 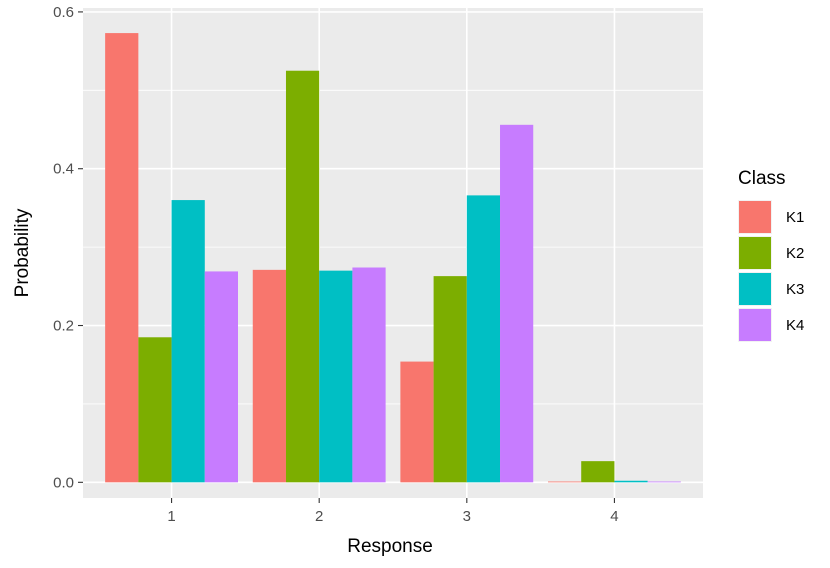 What do you see at coordinates (171, 516) in the screenshot?
I see `x-tick-label: 1` at bounding box center [171, 516].